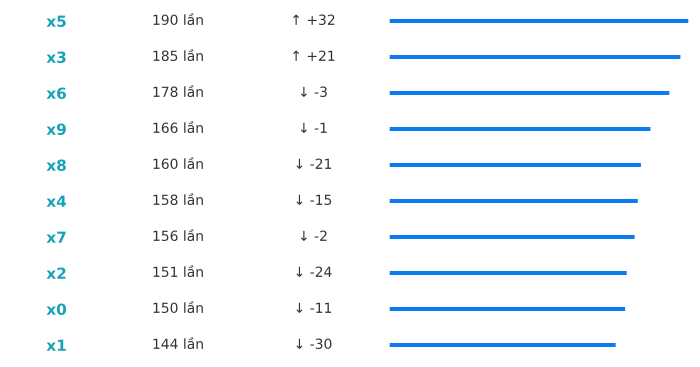 The height and width of the screenshot is (367, 700). What do you see at coordinates (56, 309) in the screenshot?
I see `y-tick-label: x0` at bounding box center [56, 309].